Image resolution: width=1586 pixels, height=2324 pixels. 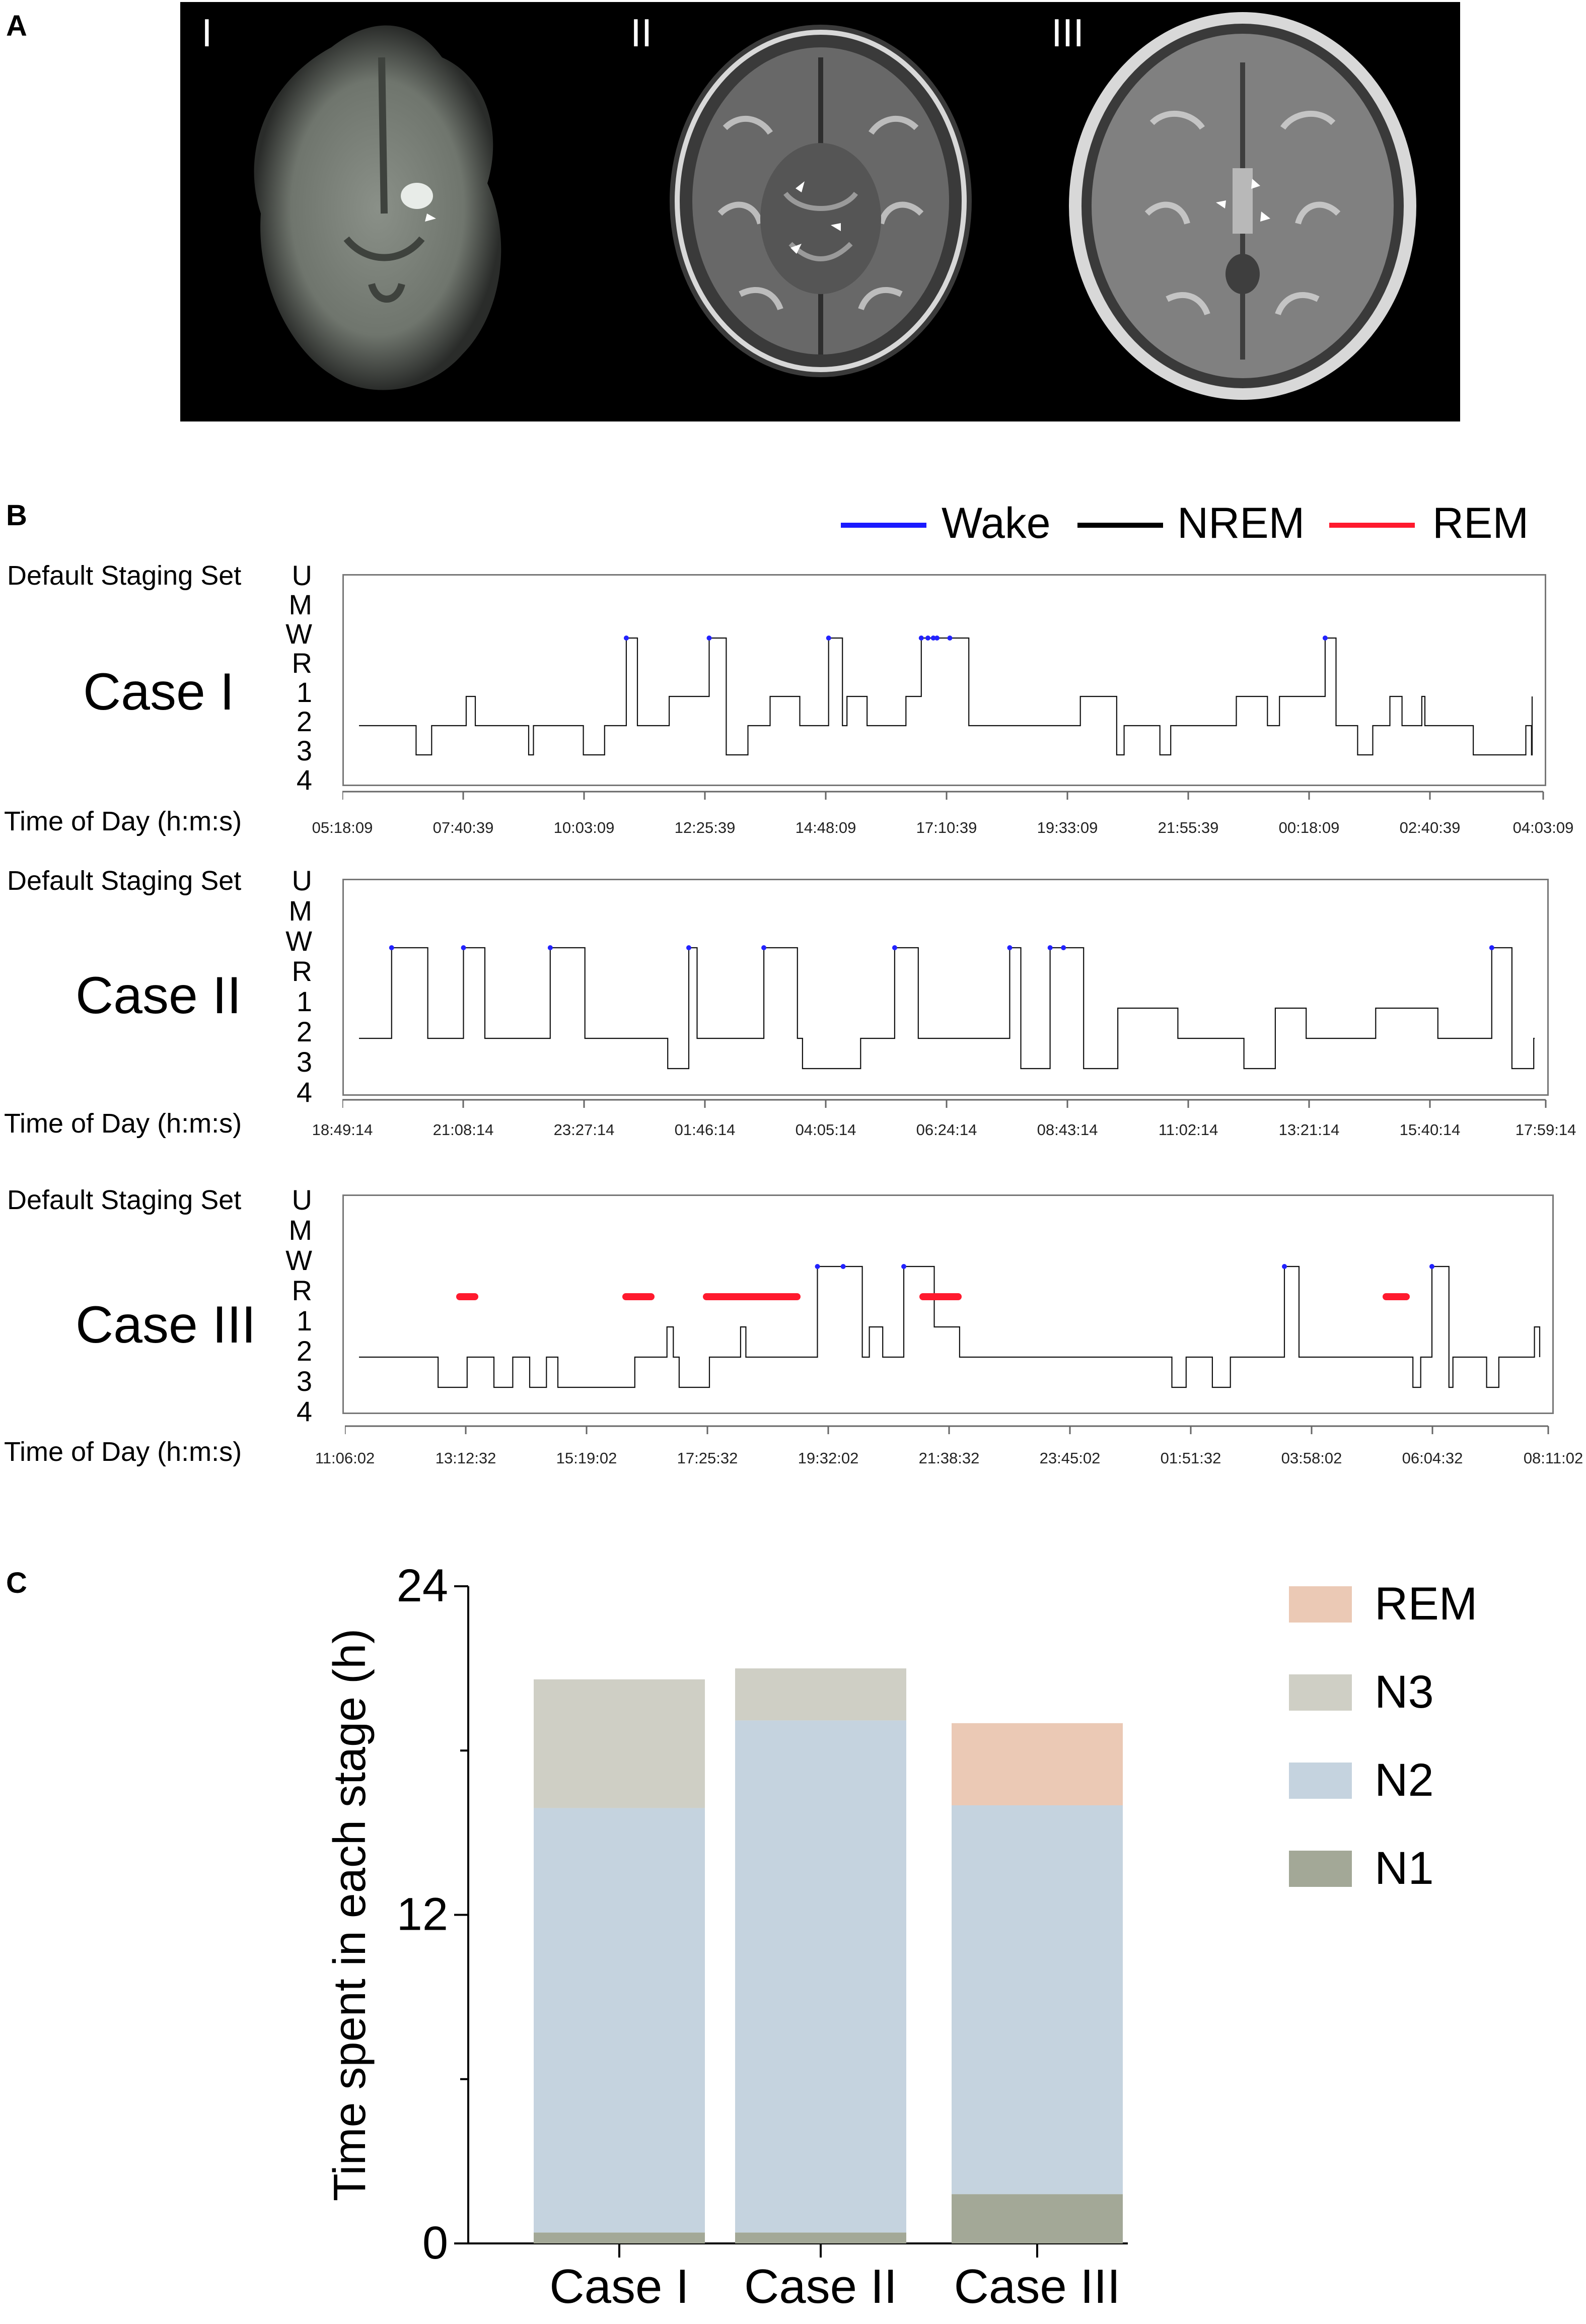 I want to click on legend-nrem-label: NREM, so click(x=1241, y=523).